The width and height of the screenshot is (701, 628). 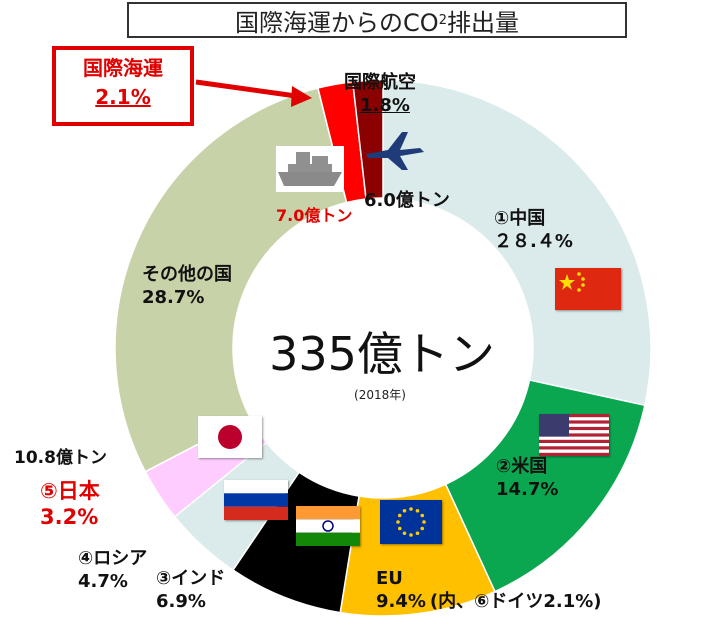 I want to click on label-china: ①中国 ２８.４%, so click(x=533, y=230).